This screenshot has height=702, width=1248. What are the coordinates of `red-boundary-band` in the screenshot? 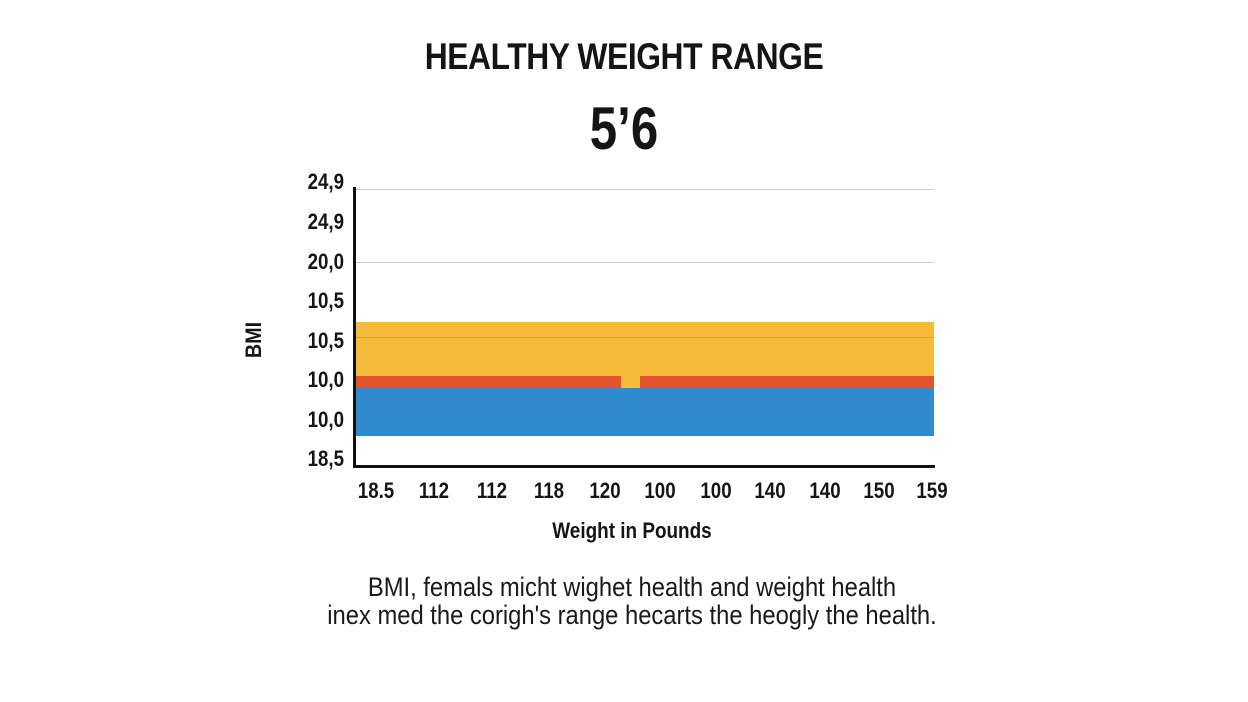 It's located at (645, 382).